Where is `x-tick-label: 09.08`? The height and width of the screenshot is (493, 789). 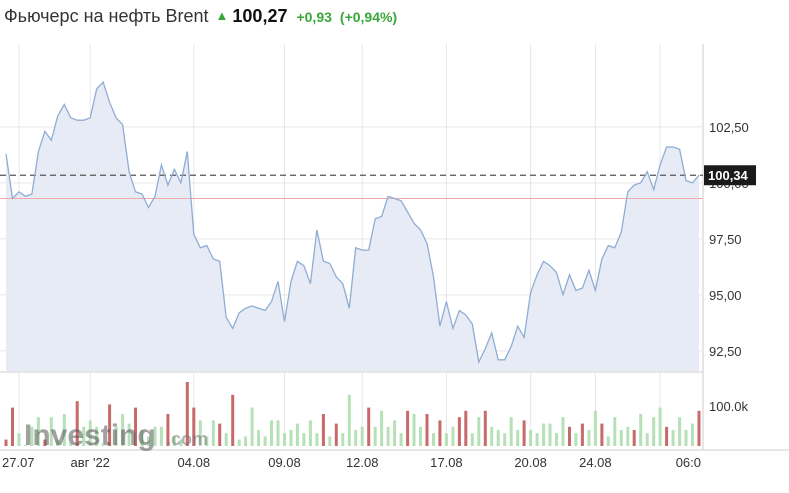
x-tick-label: 09.08 is located at coordinates (284, 462).